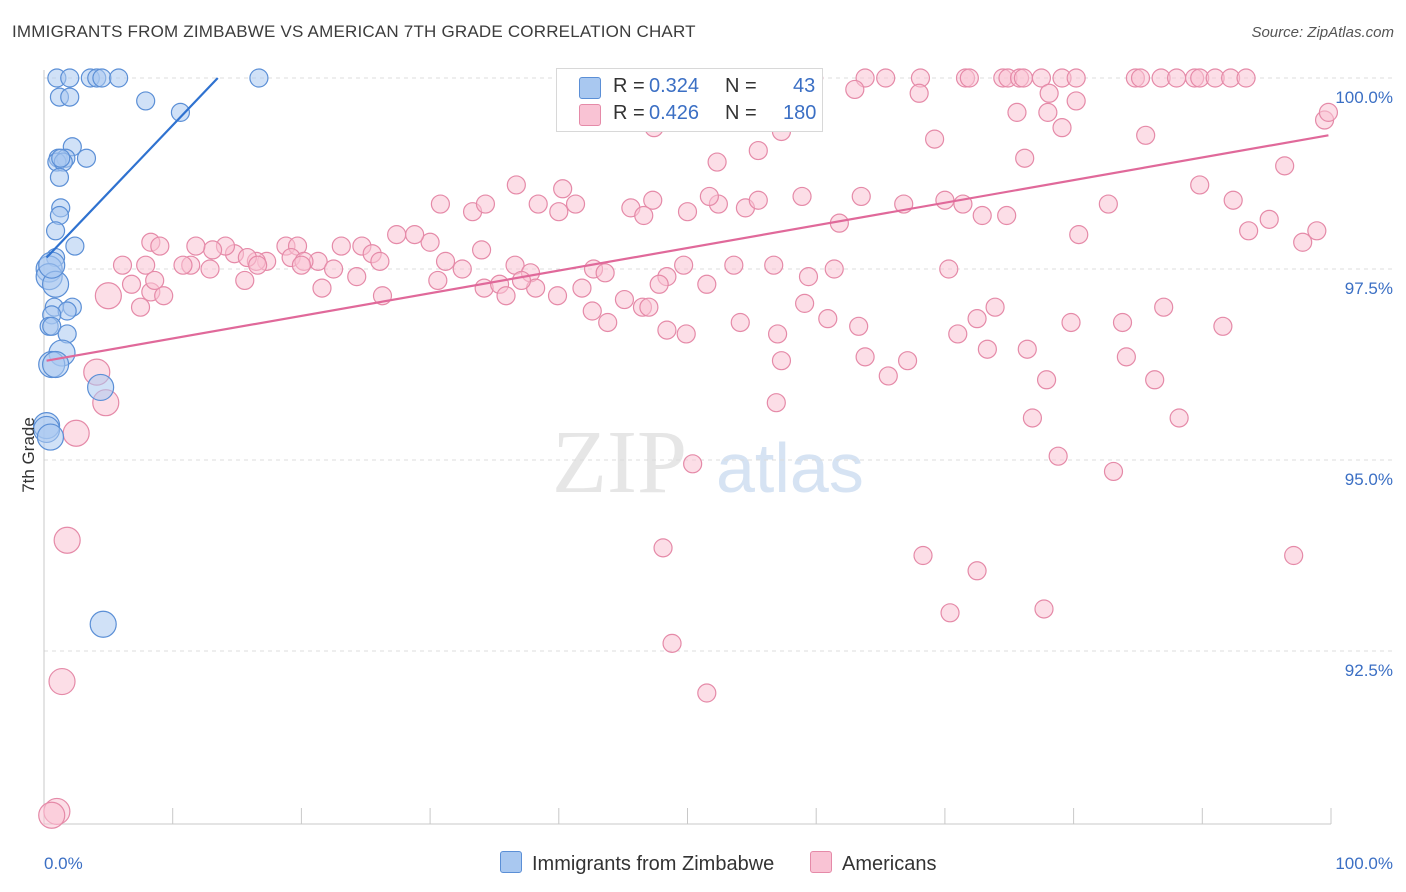 Image resolution: width=1406 pixels, height=892 pixels. I want to click on correlation-legend: R = 0.324 N = 43 R = 0.426 N = 180, so click(689, 100).